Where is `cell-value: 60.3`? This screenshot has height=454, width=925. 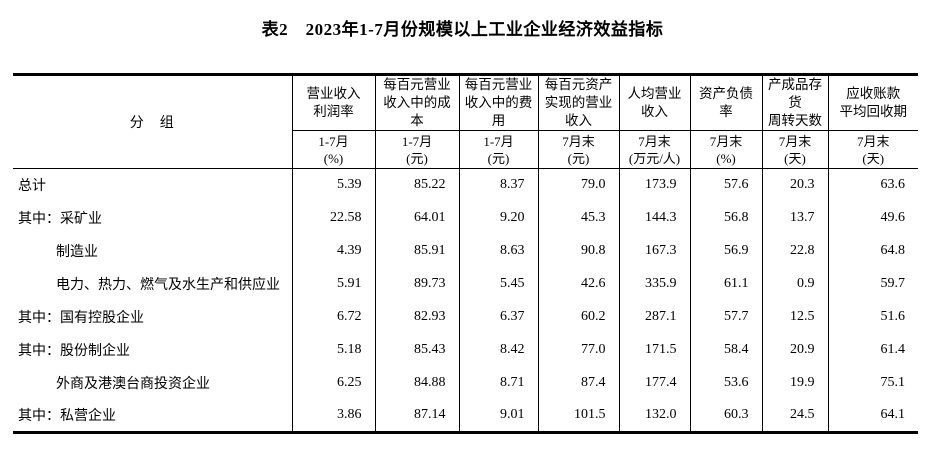 cell-value: 60.3 is located at coordinates (725, 416).